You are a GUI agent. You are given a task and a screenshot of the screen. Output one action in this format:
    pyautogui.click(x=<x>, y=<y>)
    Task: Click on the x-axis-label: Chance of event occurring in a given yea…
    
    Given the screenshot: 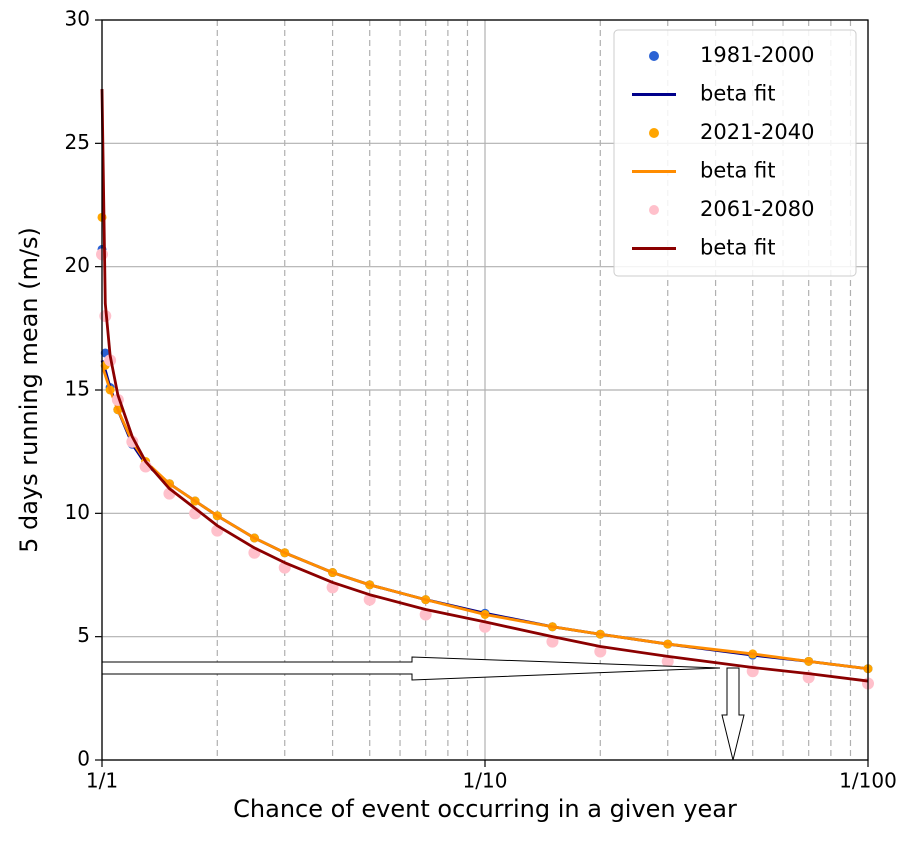 What is the action you would take?
    pyautogui.click(x=485, y=809)
    